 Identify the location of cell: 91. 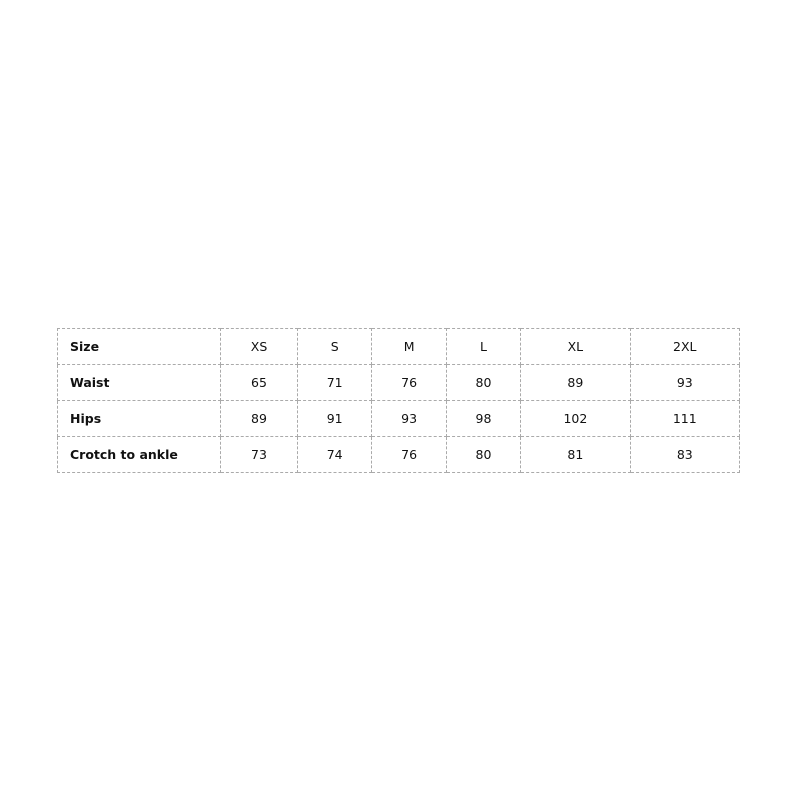
(334, 418).